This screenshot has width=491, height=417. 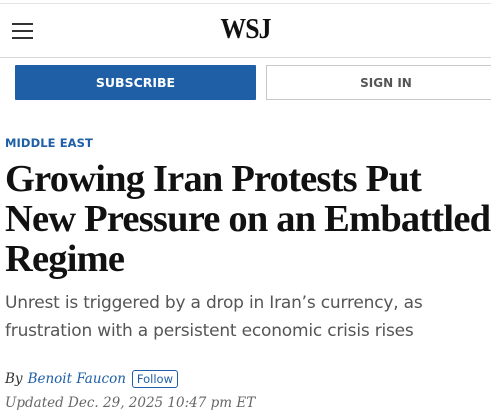 I want to click on subscribe-button: SUBSCRIBE, so click(x=135, y=82).